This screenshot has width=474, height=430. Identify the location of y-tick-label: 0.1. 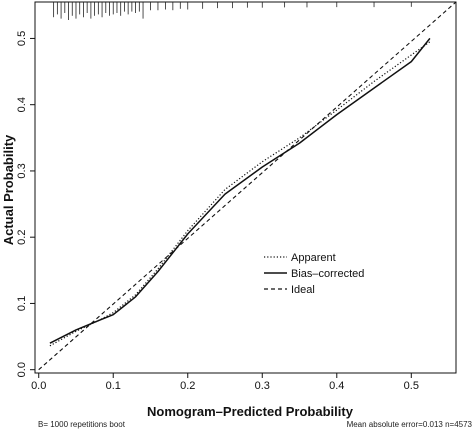
(22, 303).